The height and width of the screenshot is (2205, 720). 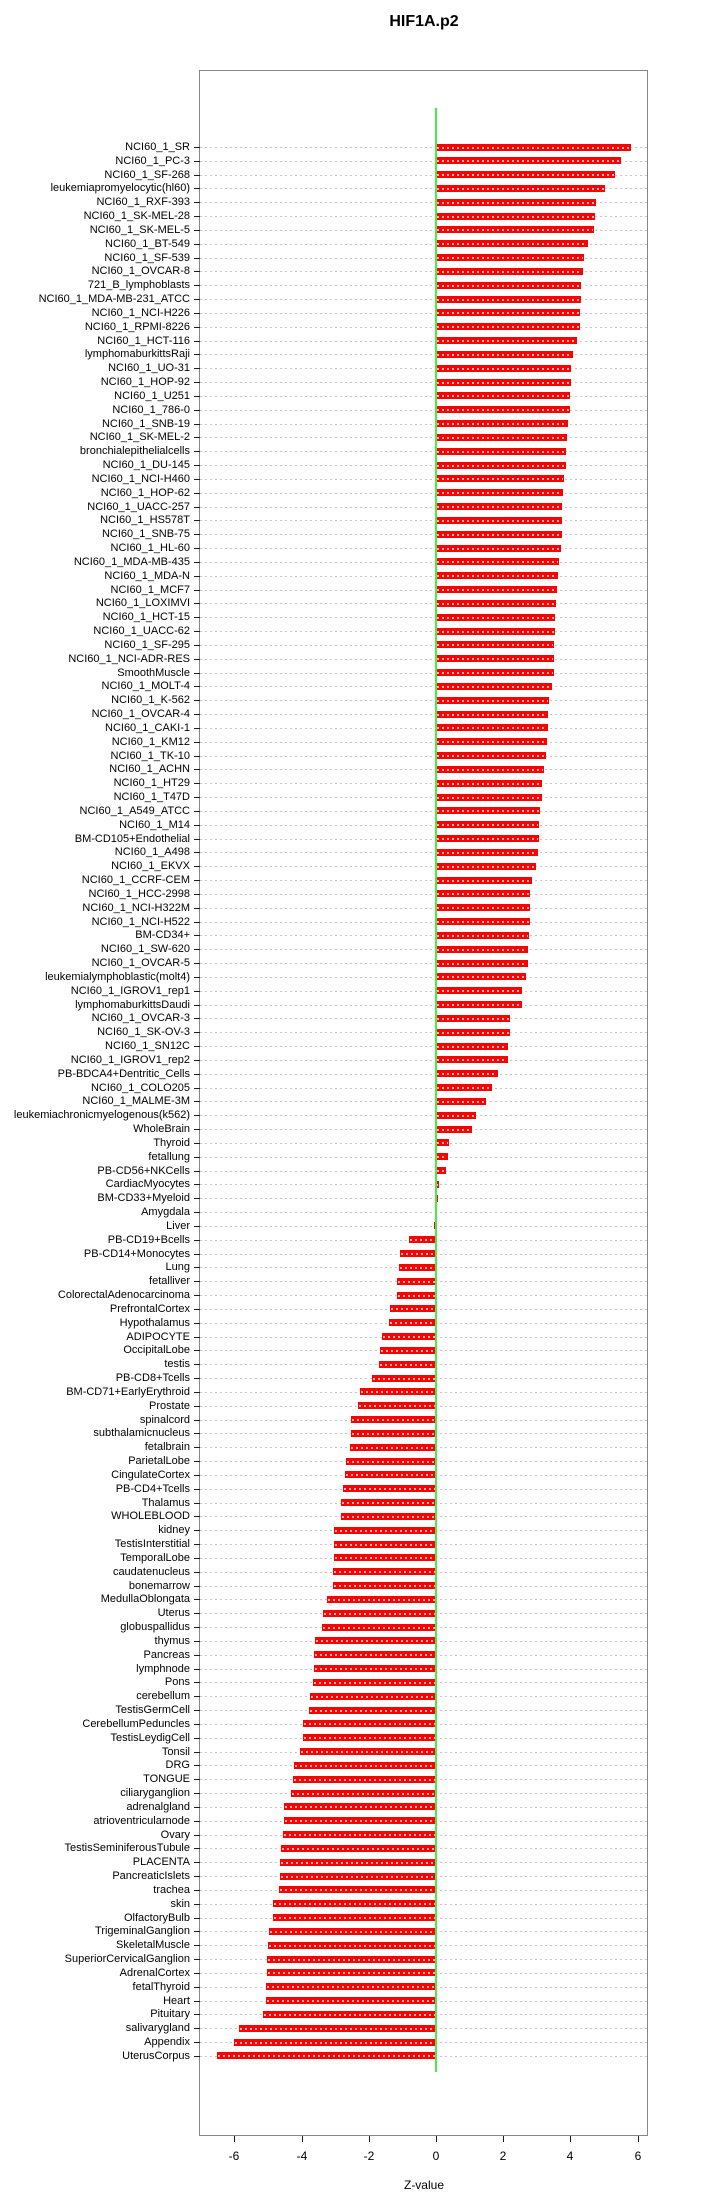 What do you see at coordinates (136, 216) in the screenshot?
I see `y-axis-label: NCI60_1_SK-MEL-28` at bounding box center [136, 216].